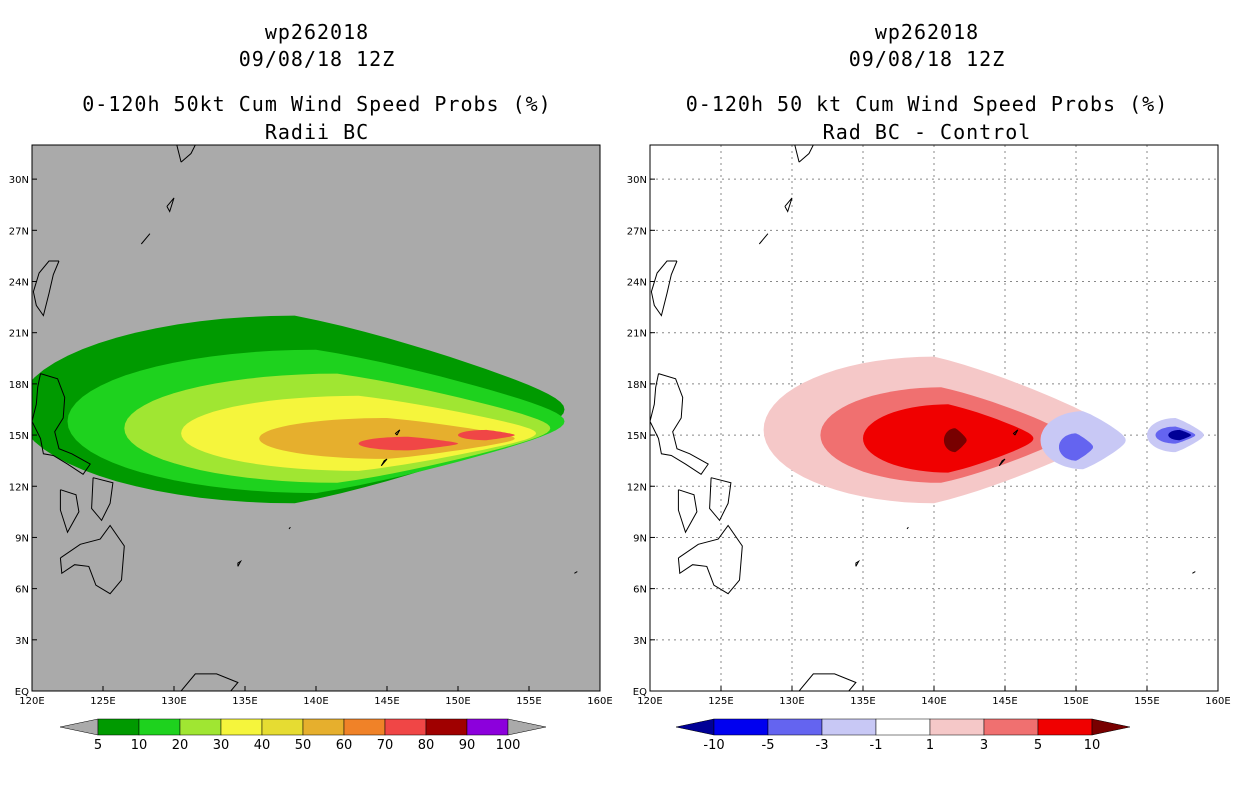  Describe the element at coordinates (822, 745) in the screenshot. I see `colorbar-label: -3` at that location.